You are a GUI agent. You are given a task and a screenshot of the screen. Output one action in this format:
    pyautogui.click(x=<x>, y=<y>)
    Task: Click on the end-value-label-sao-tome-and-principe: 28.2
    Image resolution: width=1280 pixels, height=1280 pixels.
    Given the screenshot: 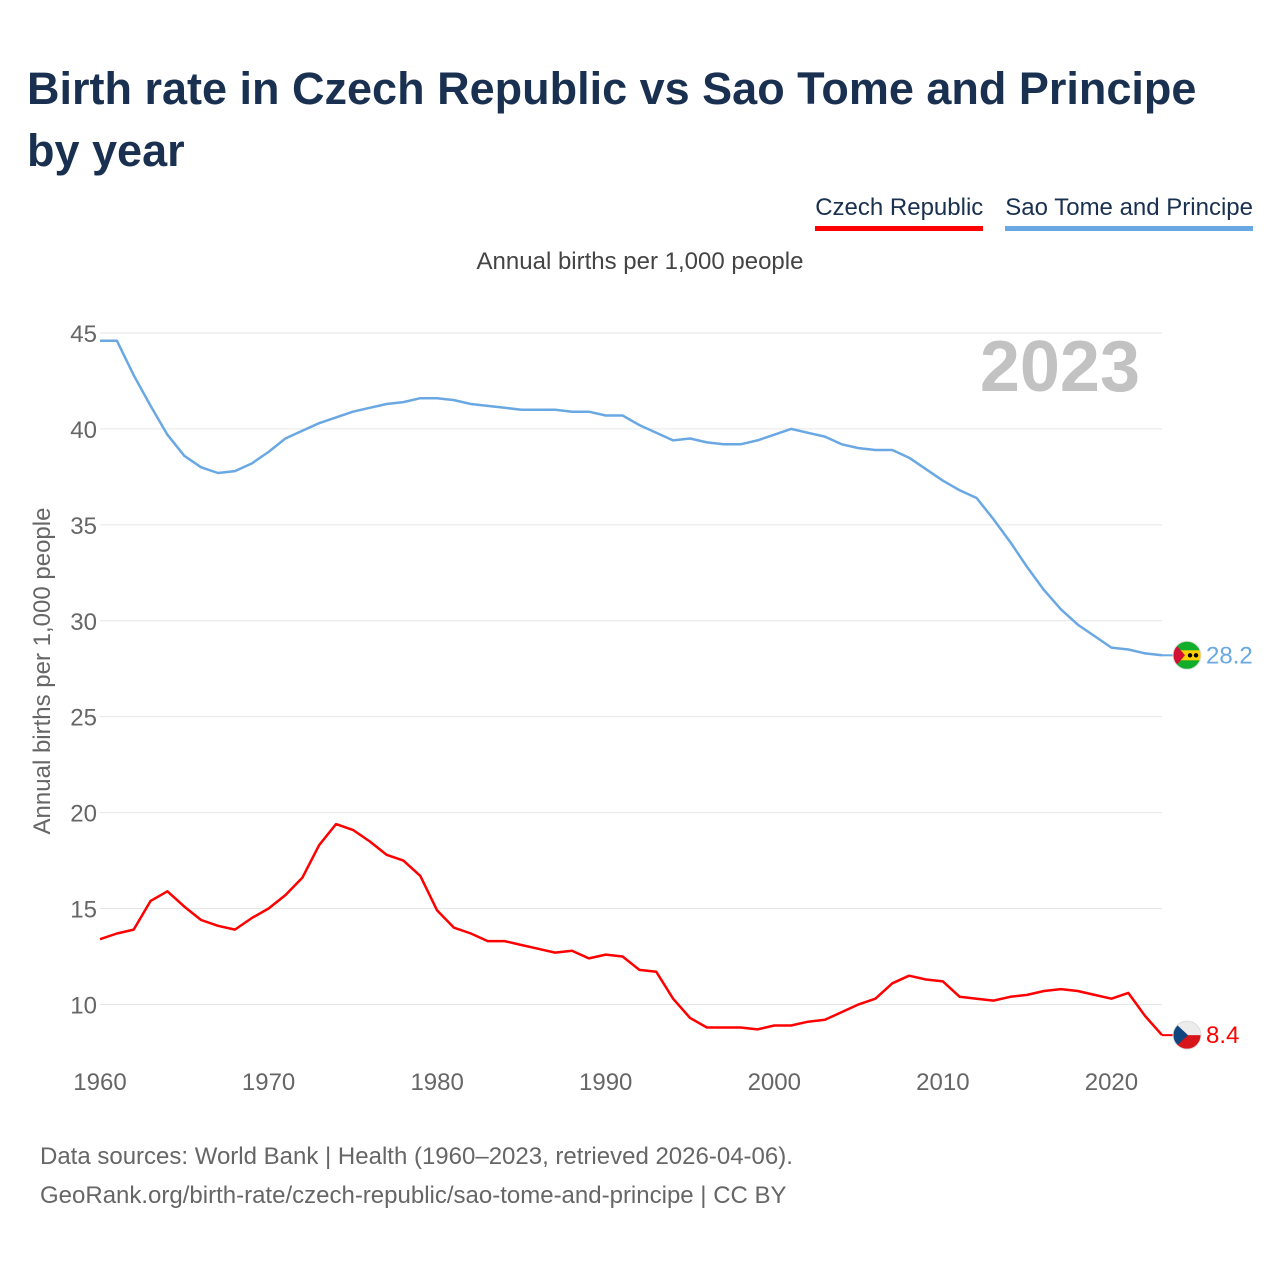 What is the action you would take?
    pyautogui.click(x=1229, y=655)
    